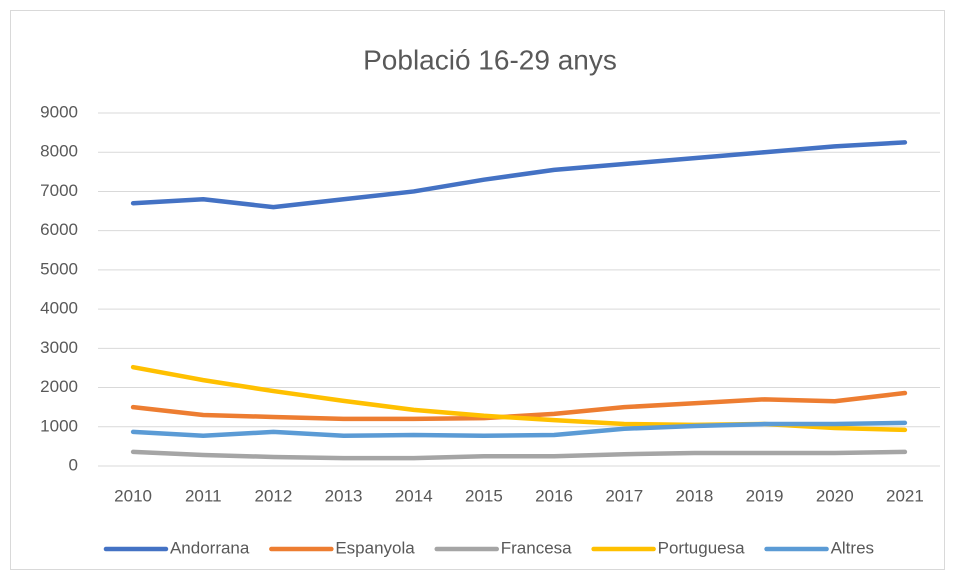 The height and width of the screenshot is (580, 955). Describe the element at coordinates (59, 151) in the screenshot. I see `y-tick-label: 8000` at that location.